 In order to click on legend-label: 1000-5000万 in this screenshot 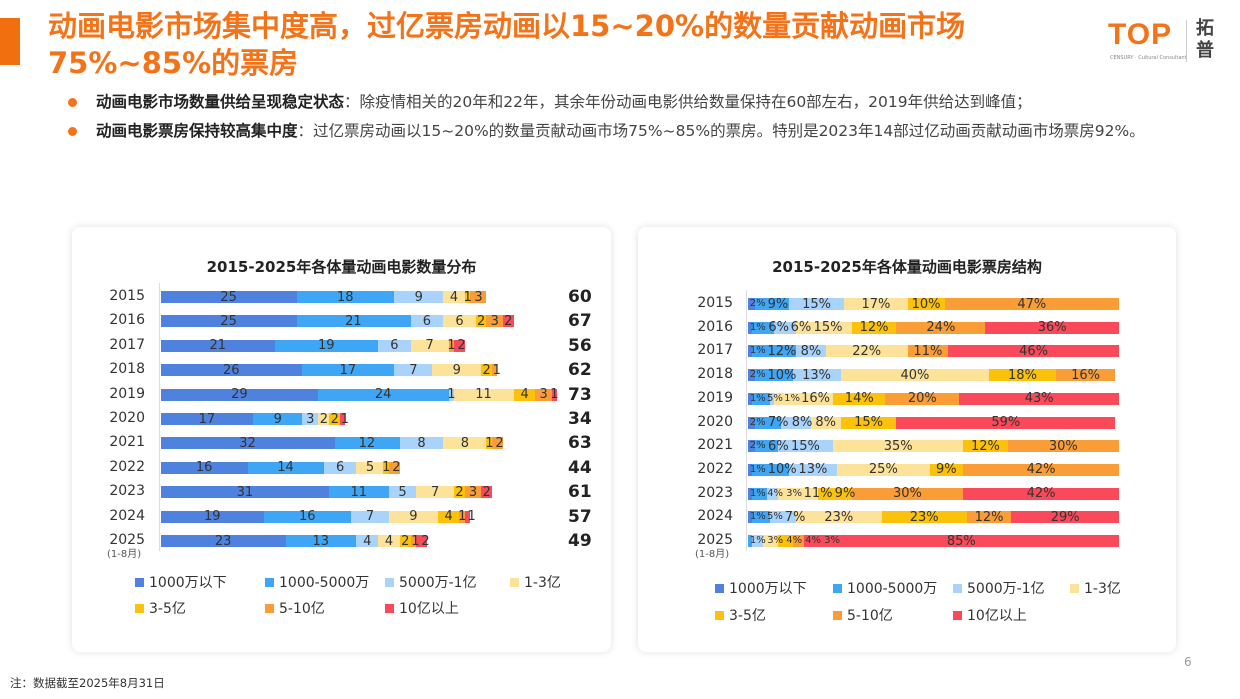, I will do `click(324, 583)`.